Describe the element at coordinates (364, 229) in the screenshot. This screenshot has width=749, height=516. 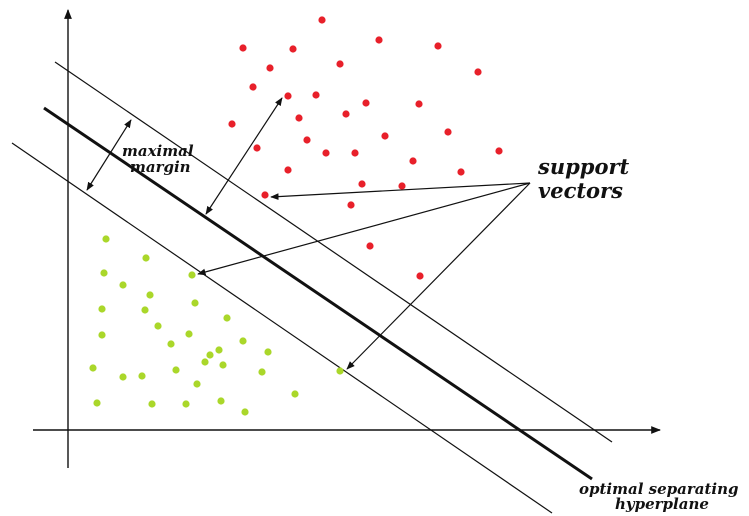
I see `support-vector-arrow-green-upper` at that location.